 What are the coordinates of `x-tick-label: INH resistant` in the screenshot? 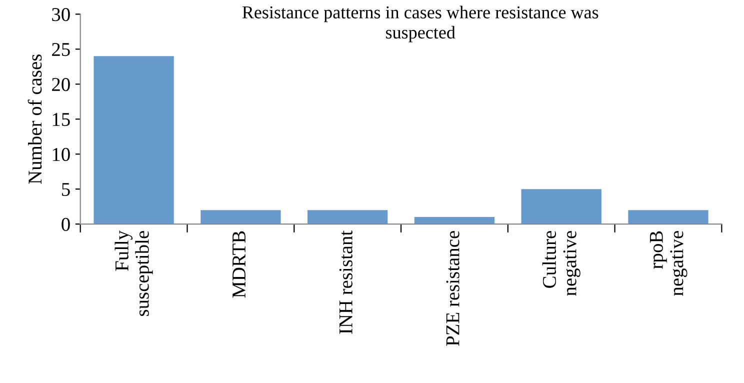 It's located at (345, 282).